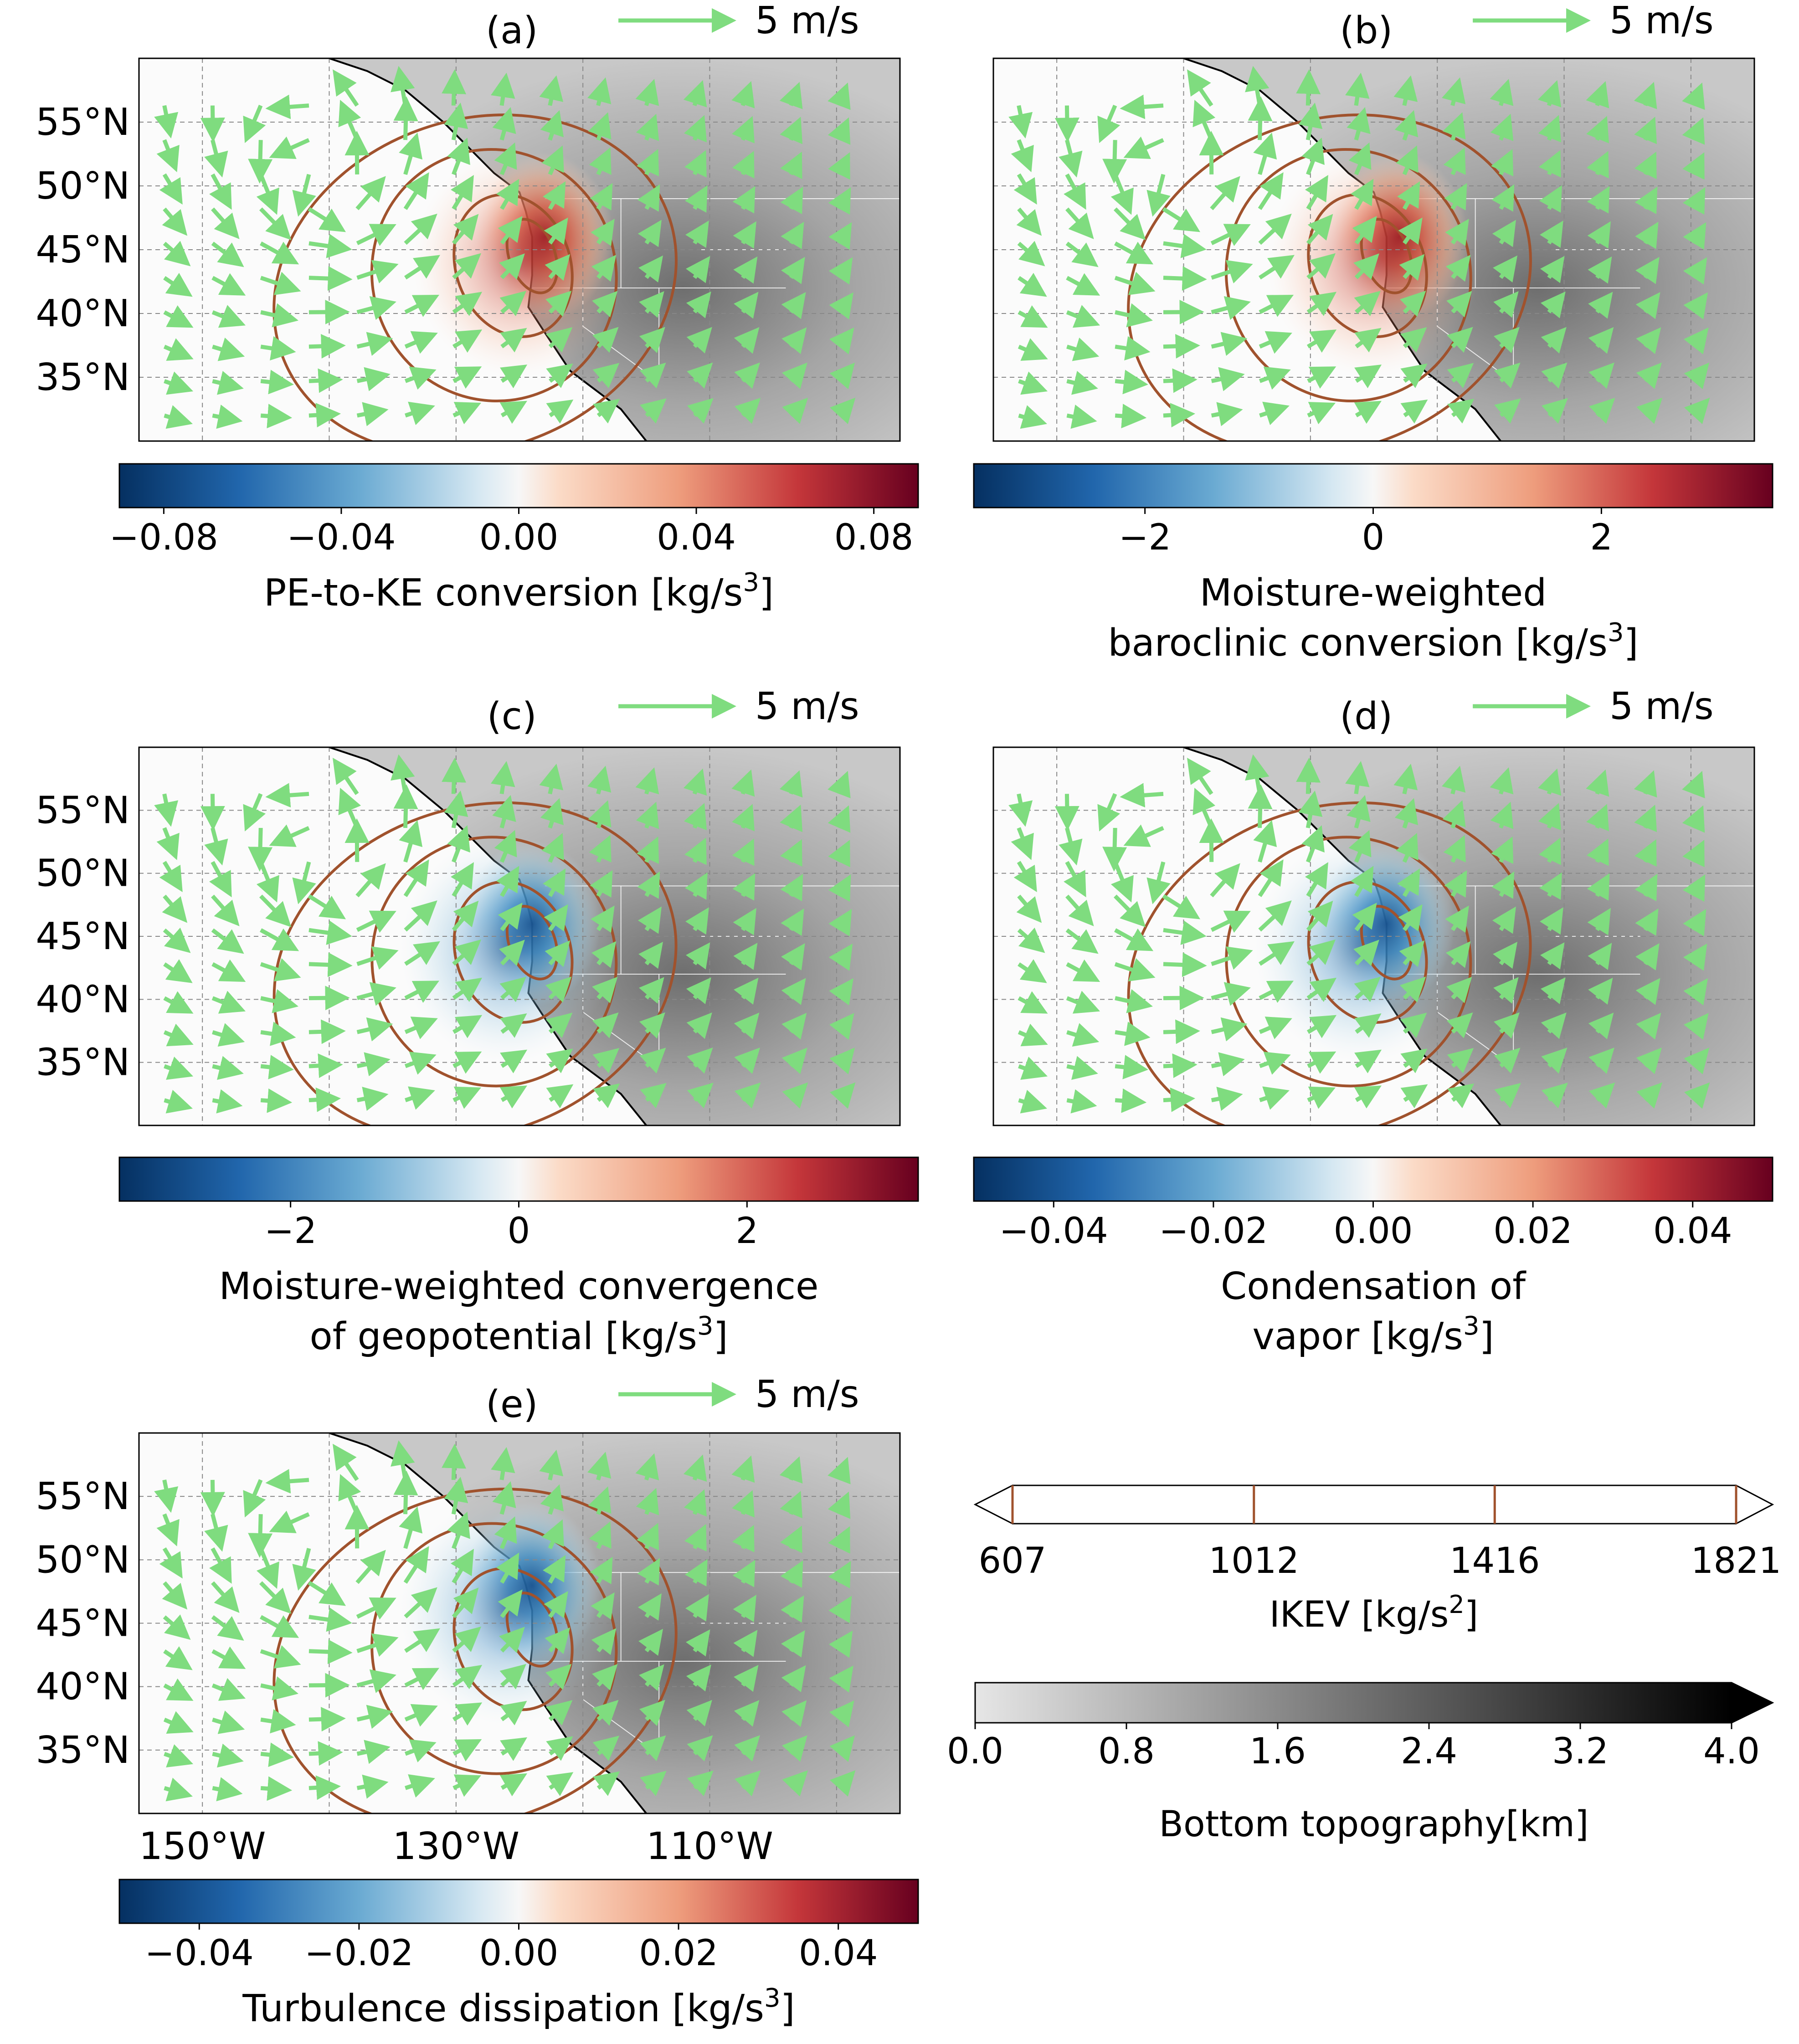 This screenshot has height=2044, width=1799. What do you see at coordinates (519, 591) in the screenshot?
I see `colorbar-label: PE-to-KE conversion [kg/s3]` at bounding box center [519, 591].